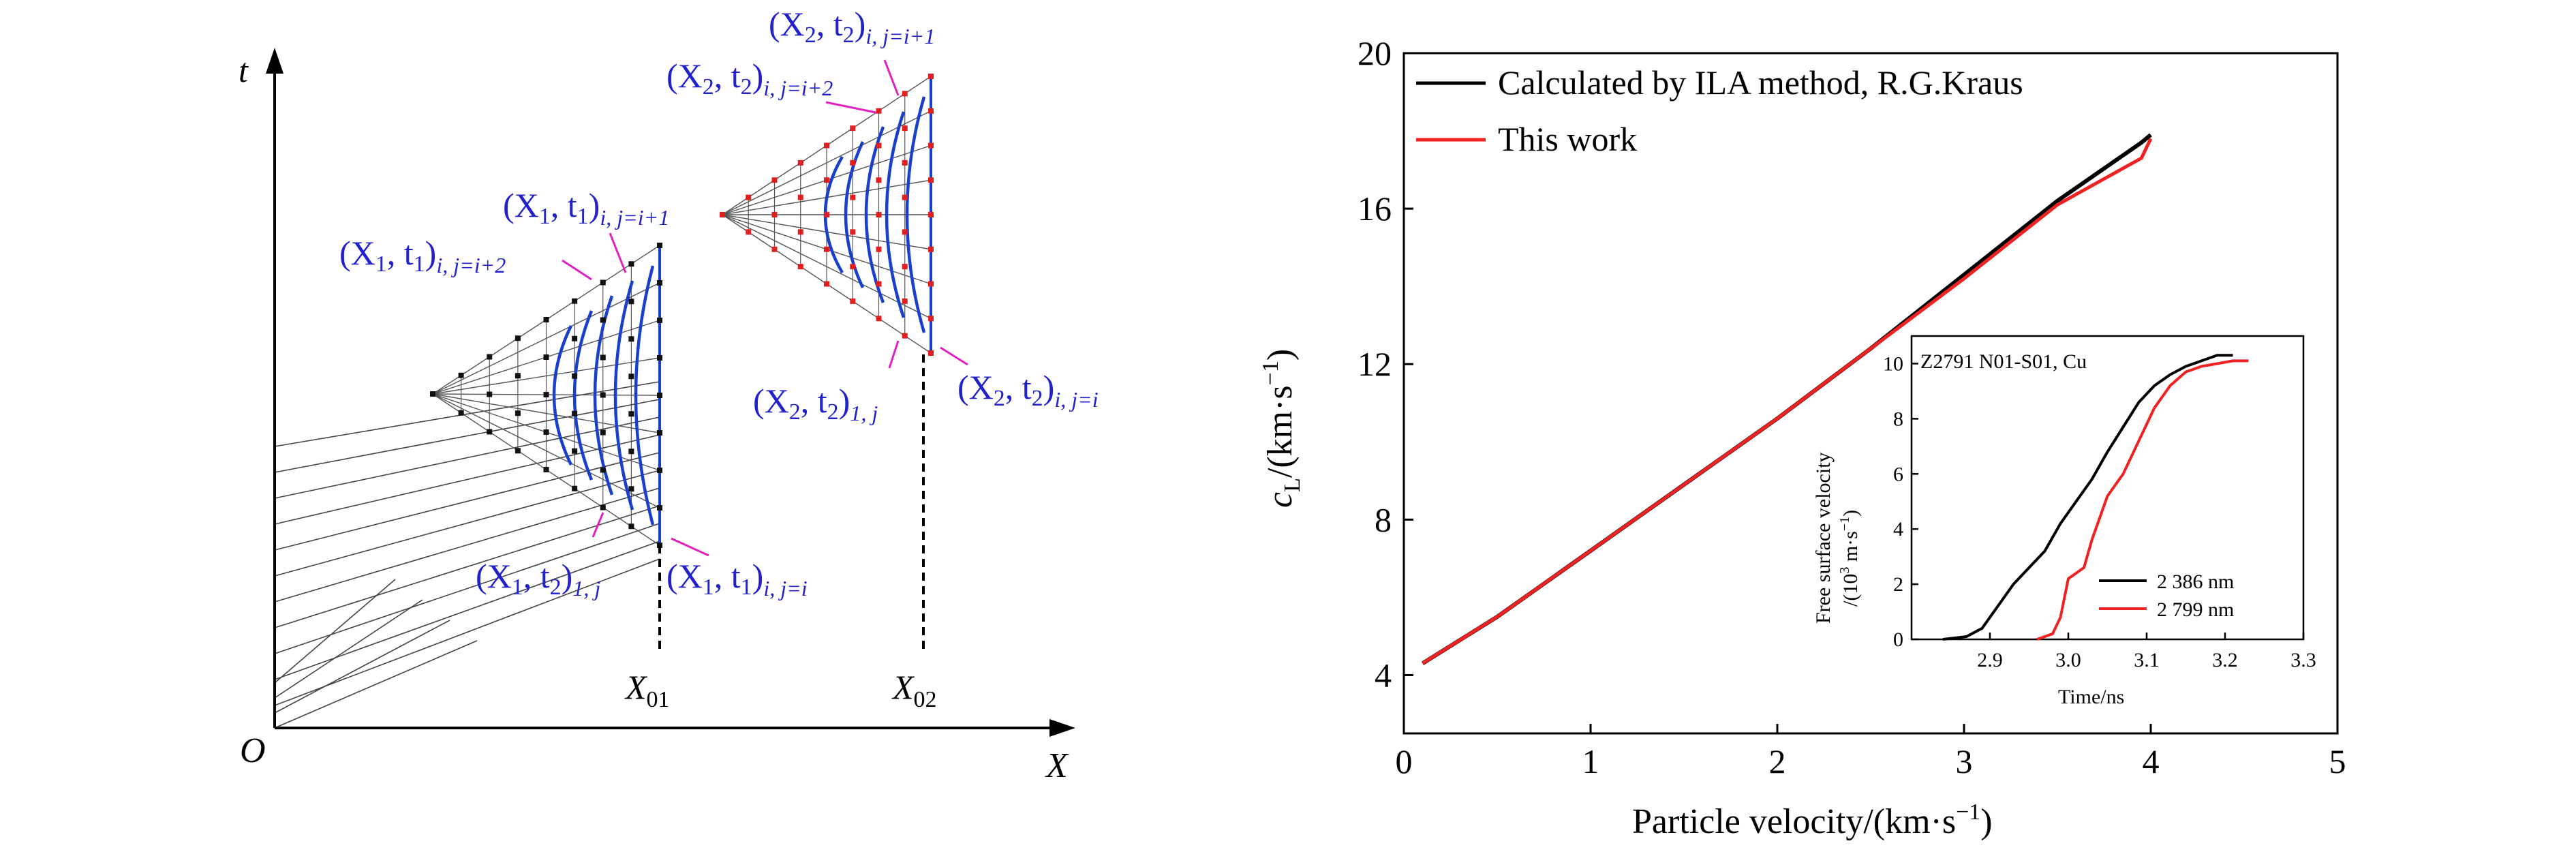  I want to click on label-x1-1j: (X1, t2)1, j, so click(538, 578).